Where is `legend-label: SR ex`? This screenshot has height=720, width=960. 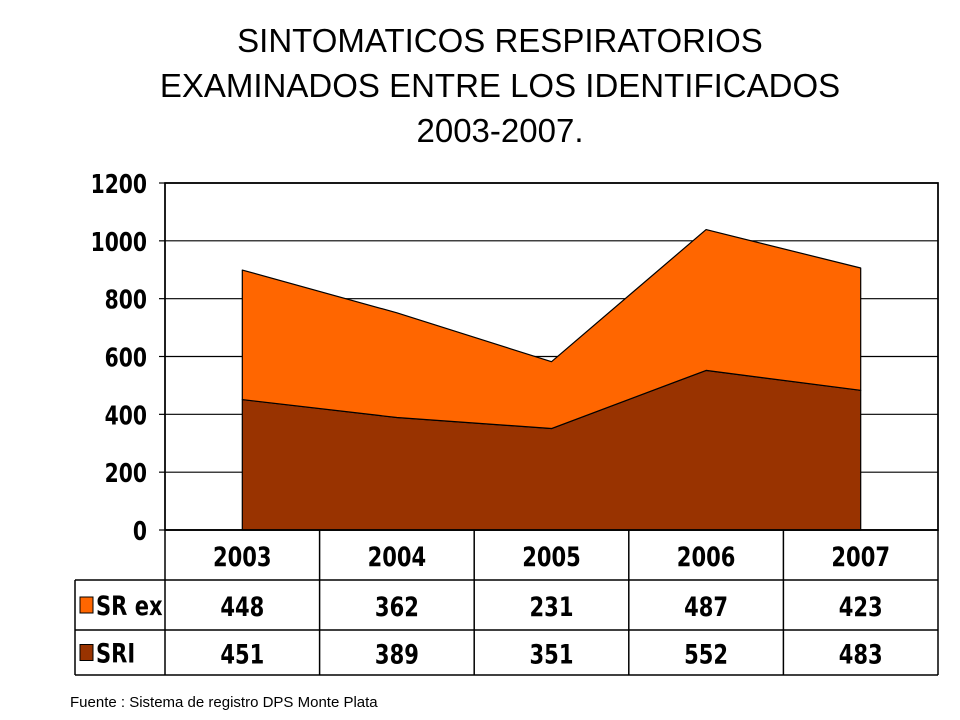
legend-label: SR ex is located at coordinates (129, 605).